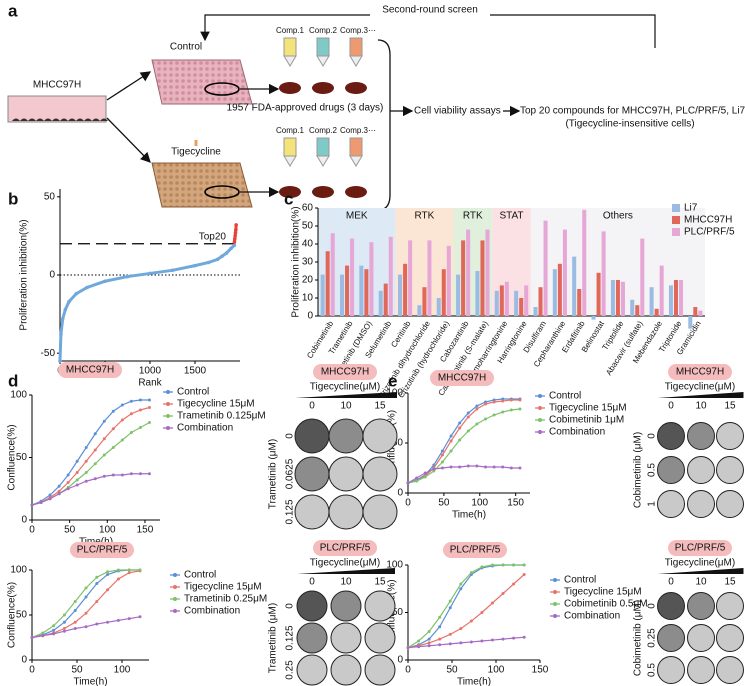 The image size is (745, 686). Describe the element at coordinates (358, 130) in the screenshot. I see `compound-label: Comp.3⋯` at that location.